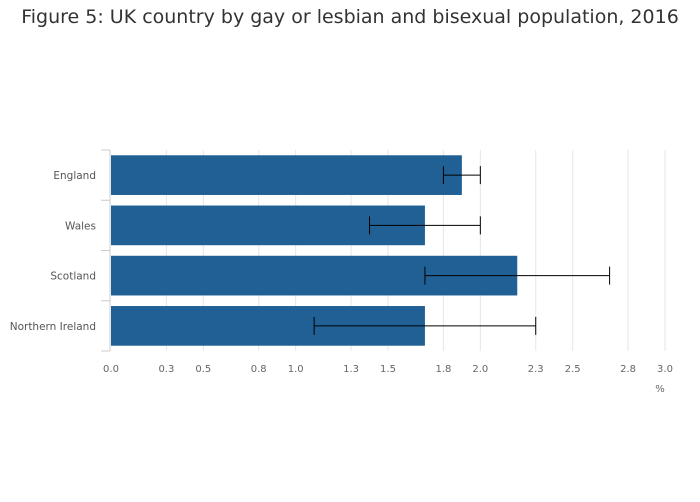 The image size is (700, 502). What do you see at coordinates (443, 369) in the screenshot?
I see `x-tick-label: 1.8` at bounding box center [443, 369].